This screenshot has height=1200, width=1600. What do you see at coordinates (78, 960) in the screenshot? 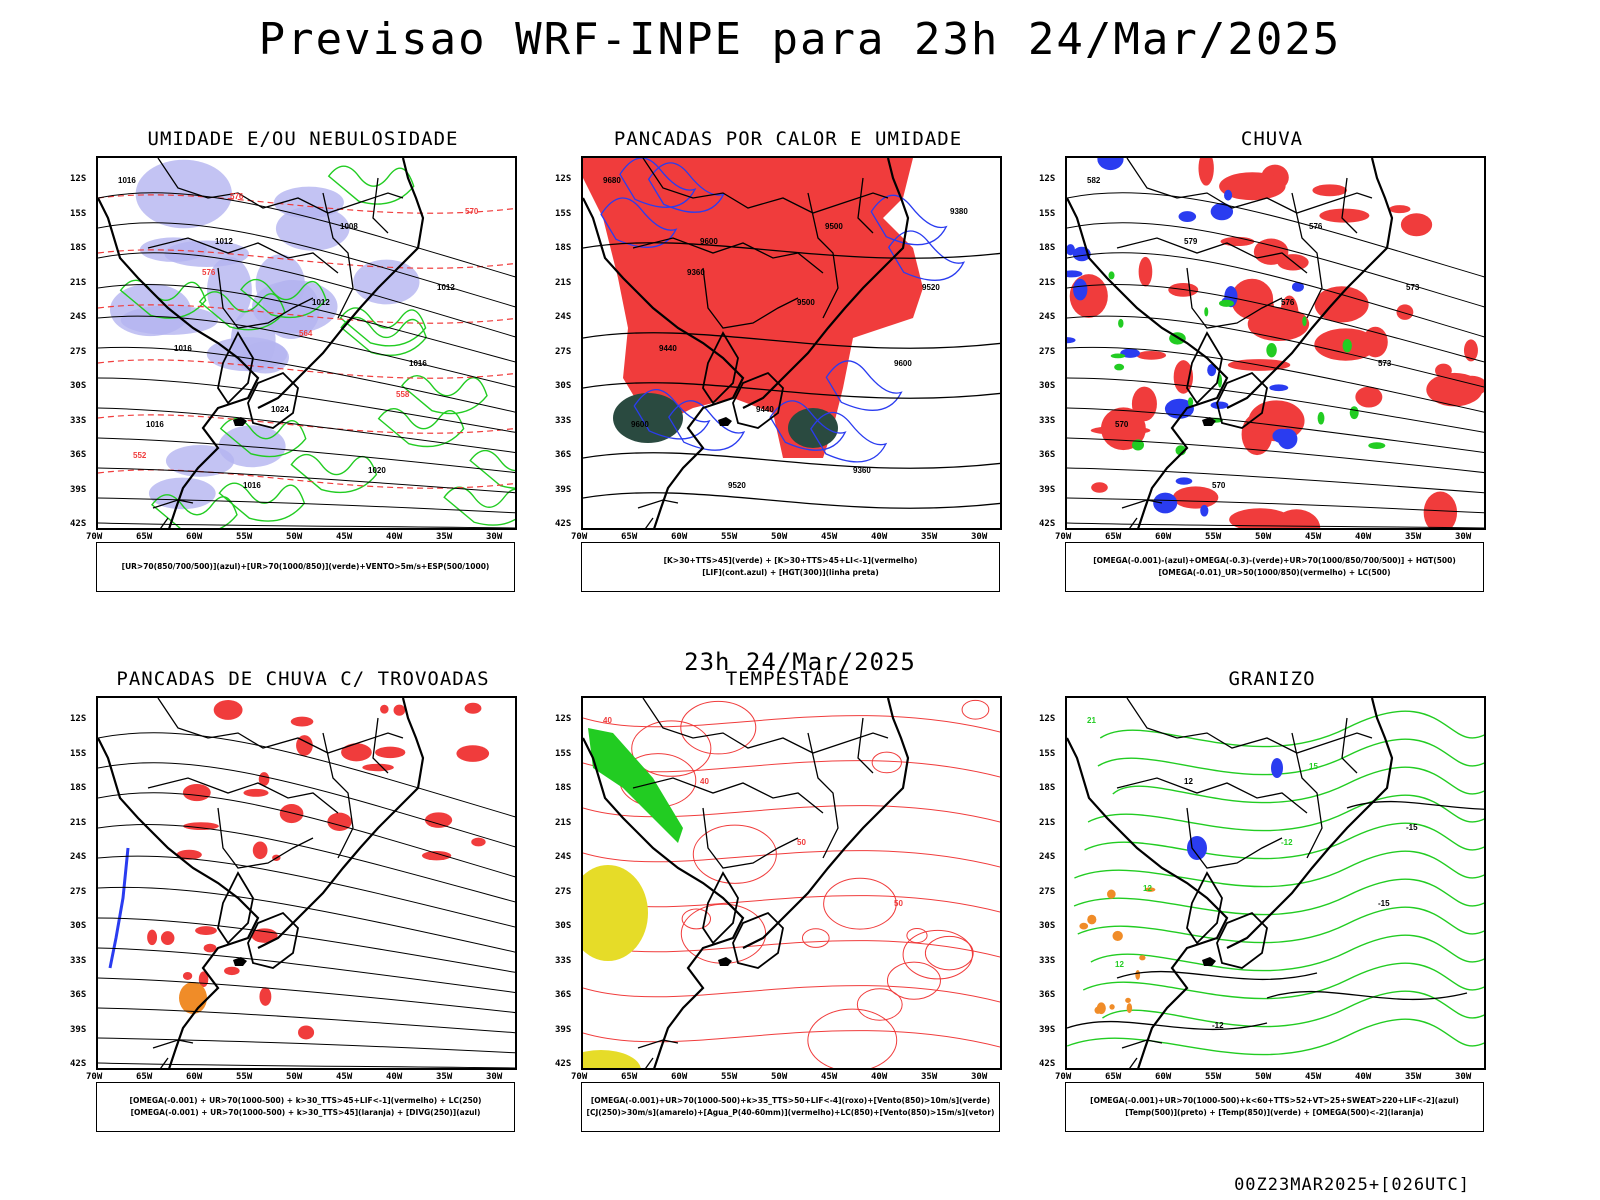
I see `lat-tick-label: 33S` at bounding box center [78, 960].